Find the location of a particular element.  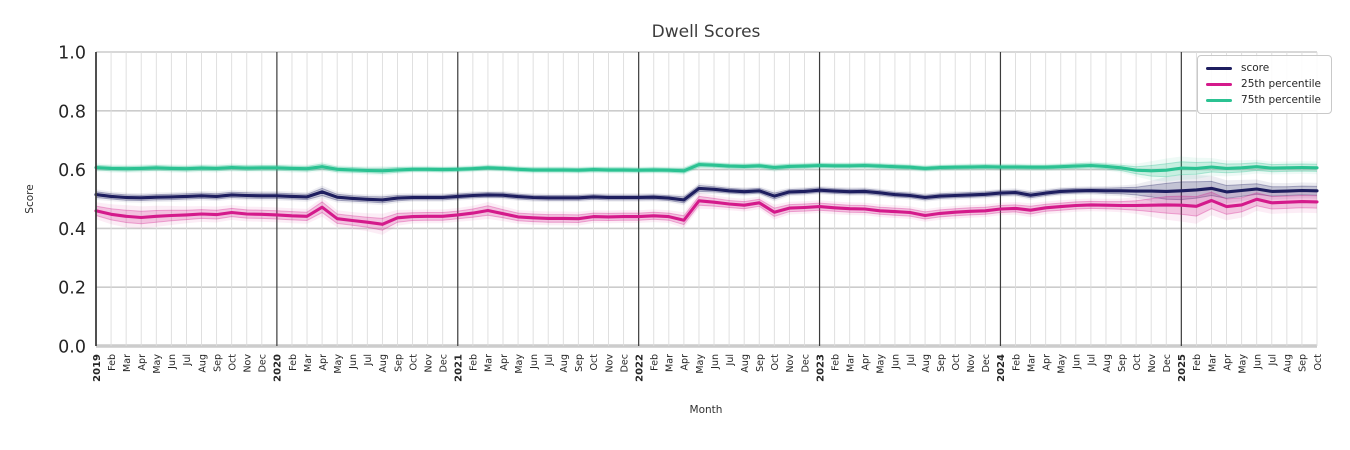

legend-swatch-25th-percentile is located at coordinates (1219, 84).